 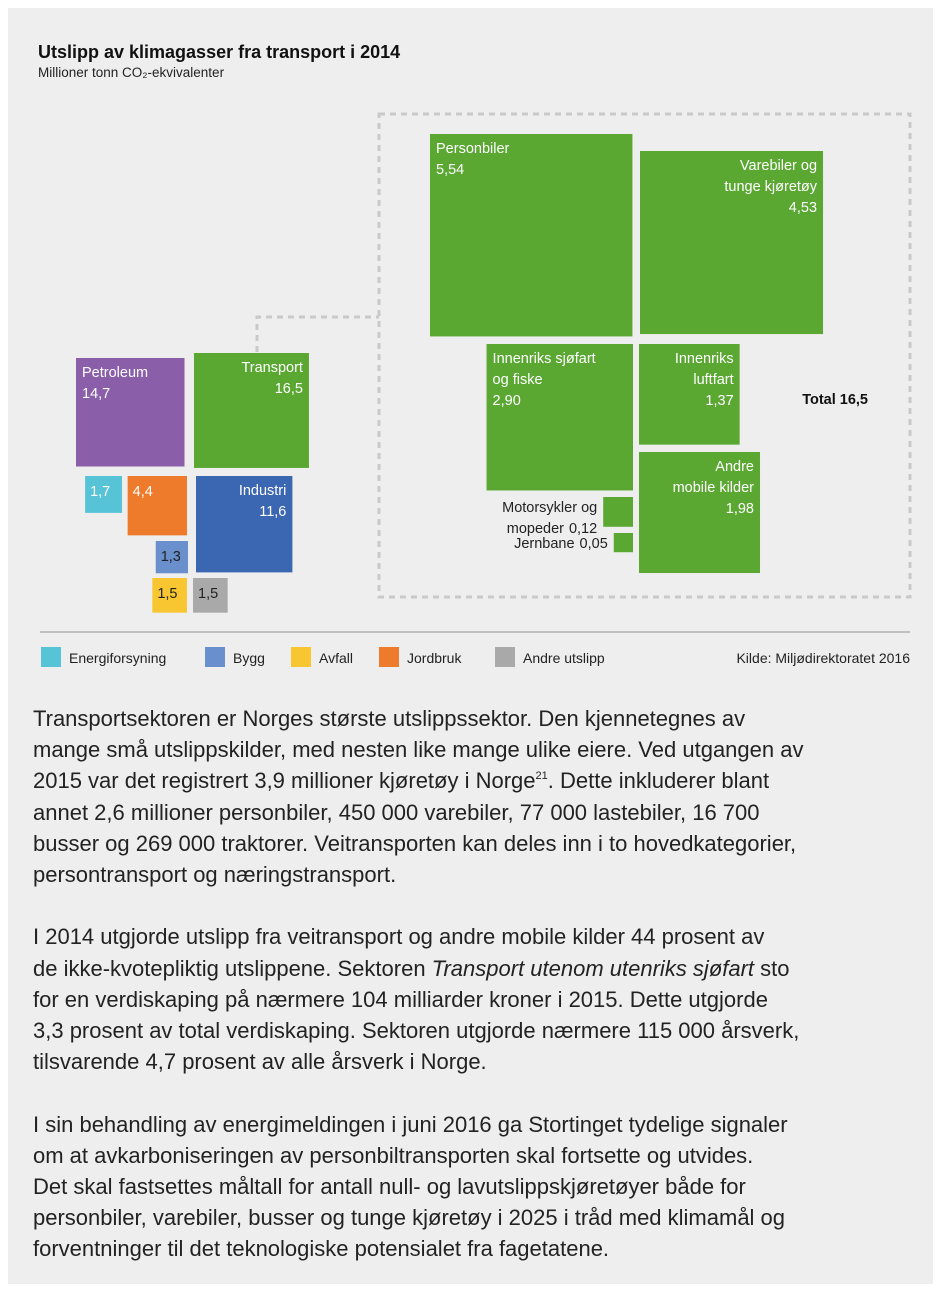 I want to click on square-name: Motorsykler og, so click(x=549, y=508).